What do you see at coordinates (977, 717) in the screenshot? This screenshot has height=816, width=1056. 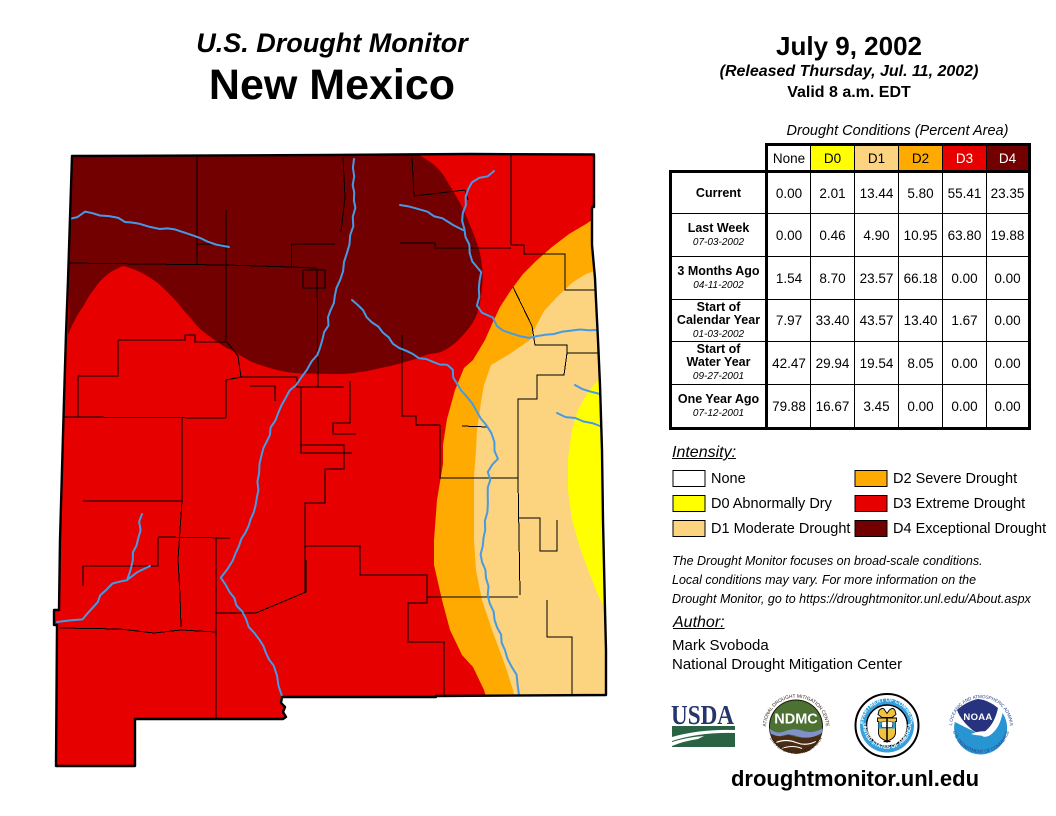 I see `svg-text: NOAA` at bounding box center [977, 717].